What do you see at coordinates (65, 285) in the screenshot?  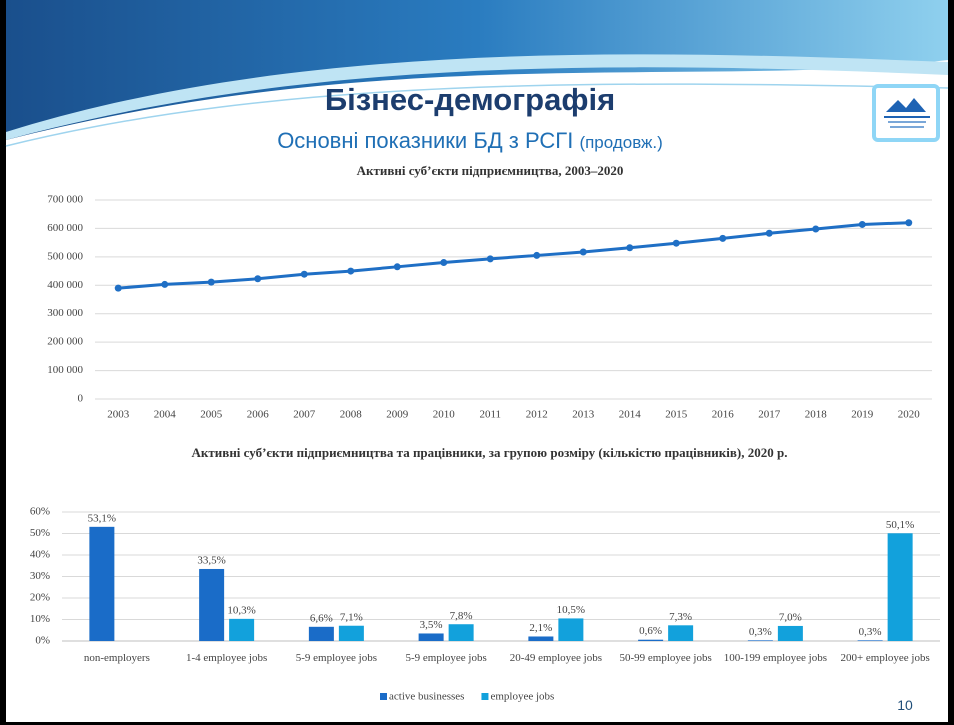 I see `y-tick-label: 400 000` at bounding box center [65, 285].